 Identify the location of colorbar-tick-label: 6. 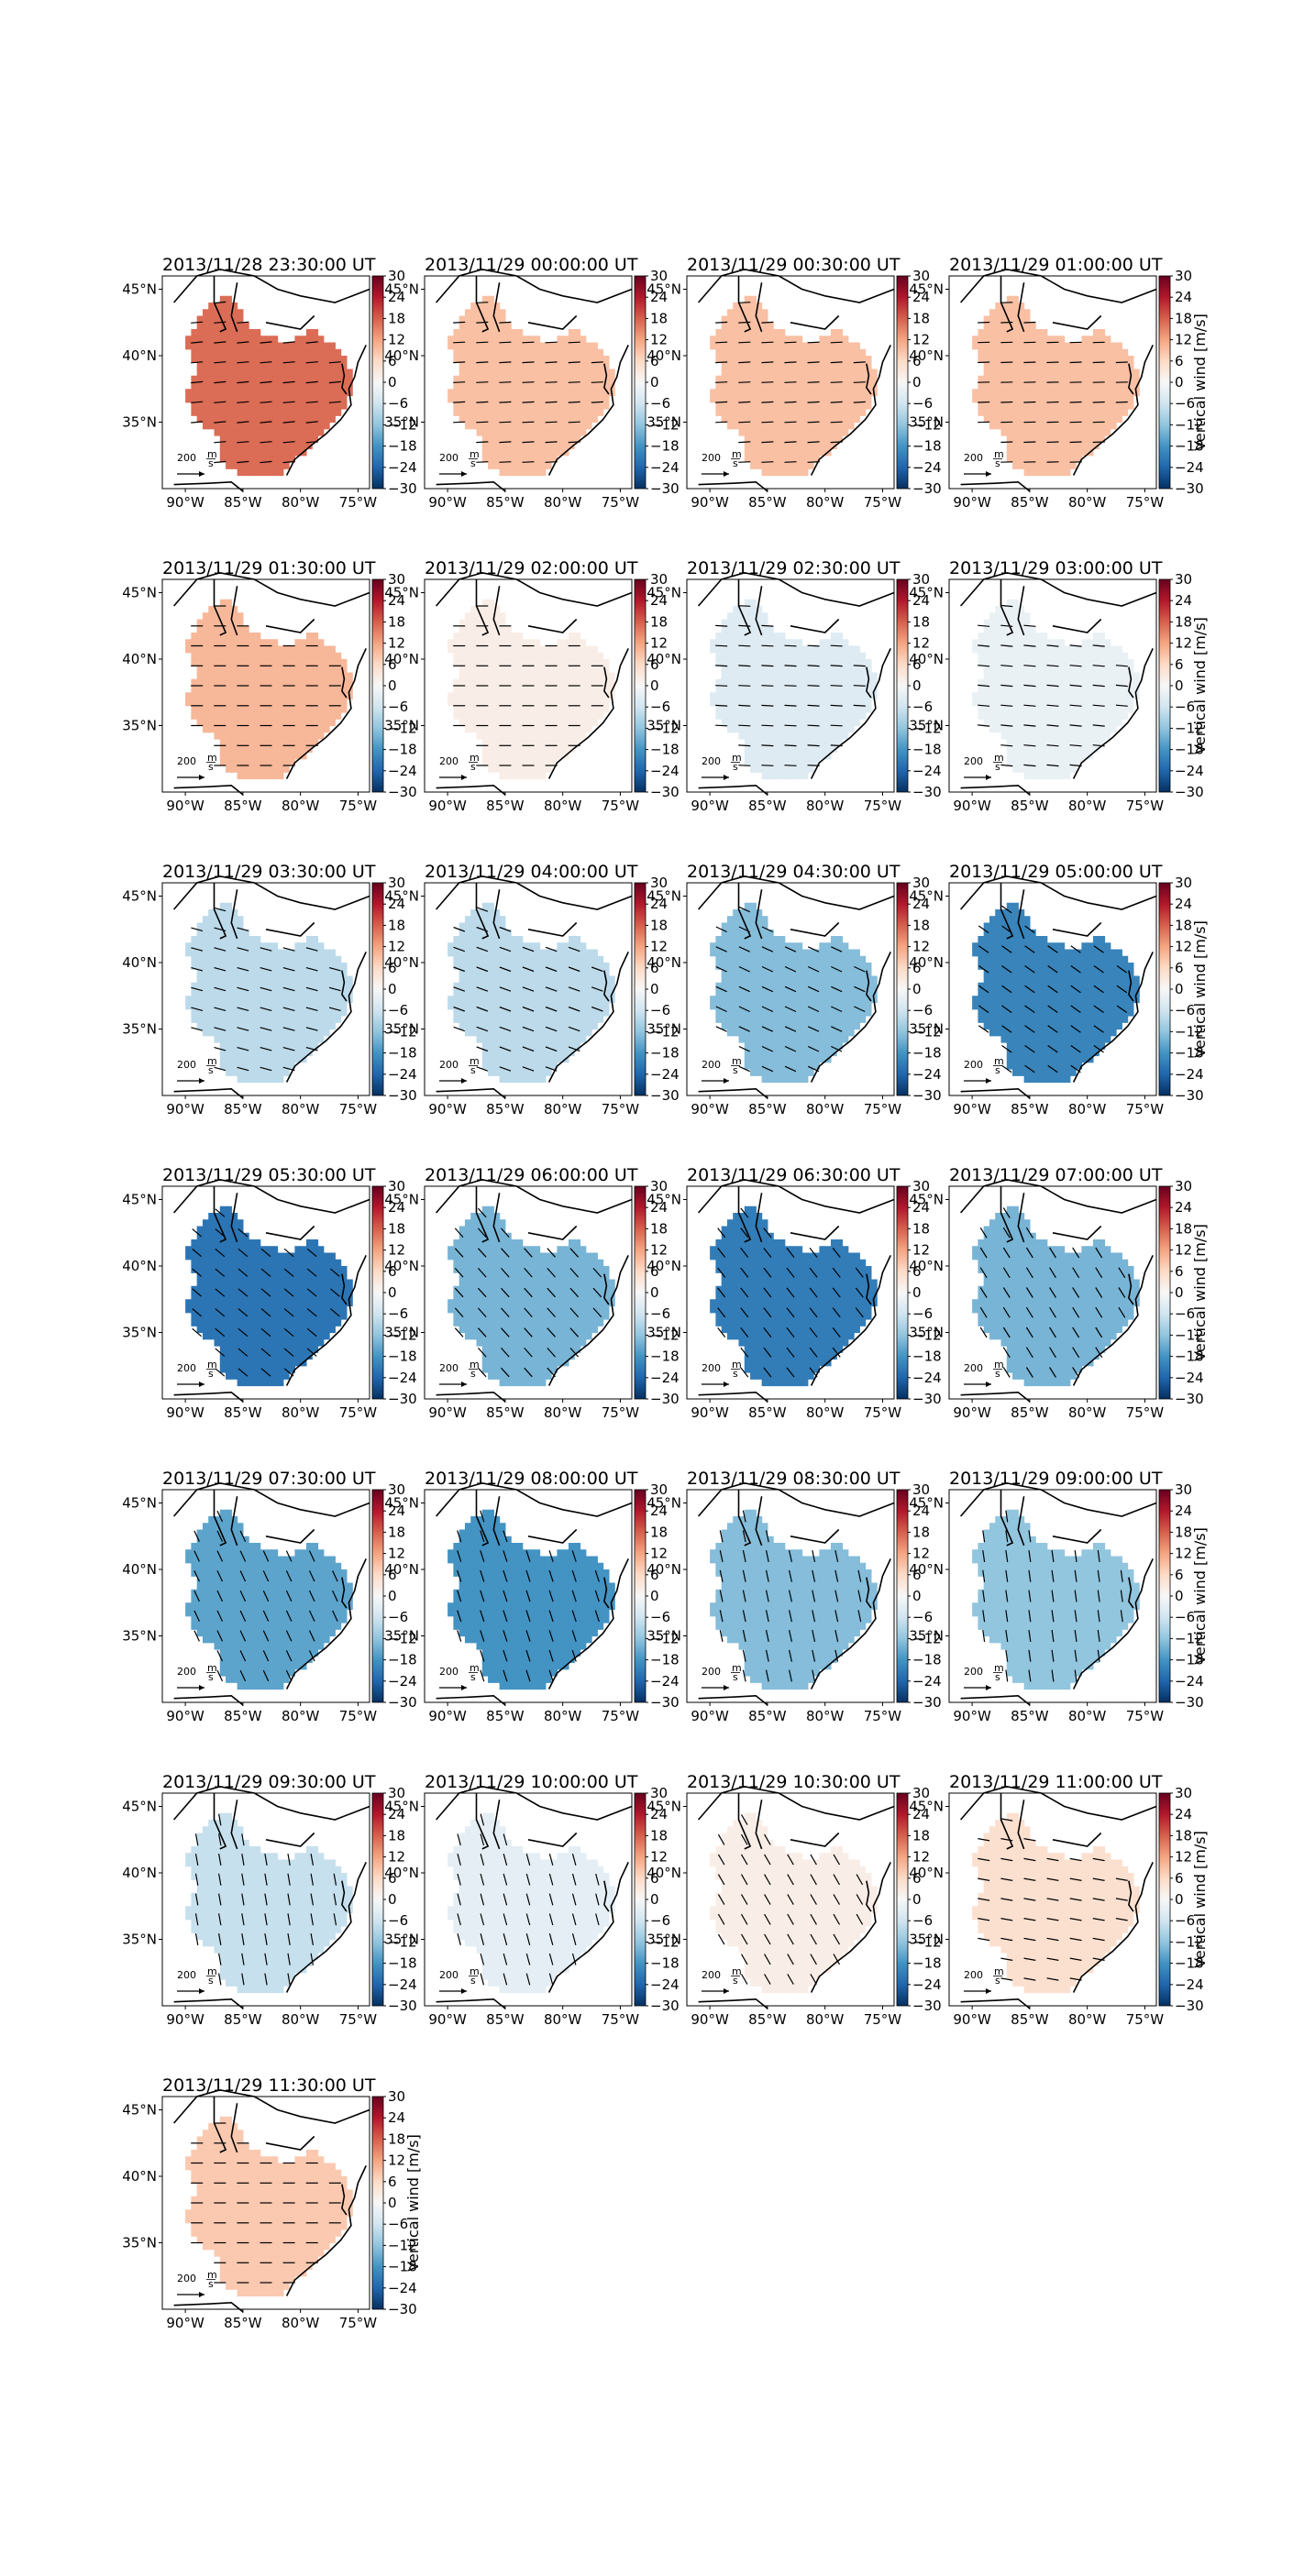
(917, 664).